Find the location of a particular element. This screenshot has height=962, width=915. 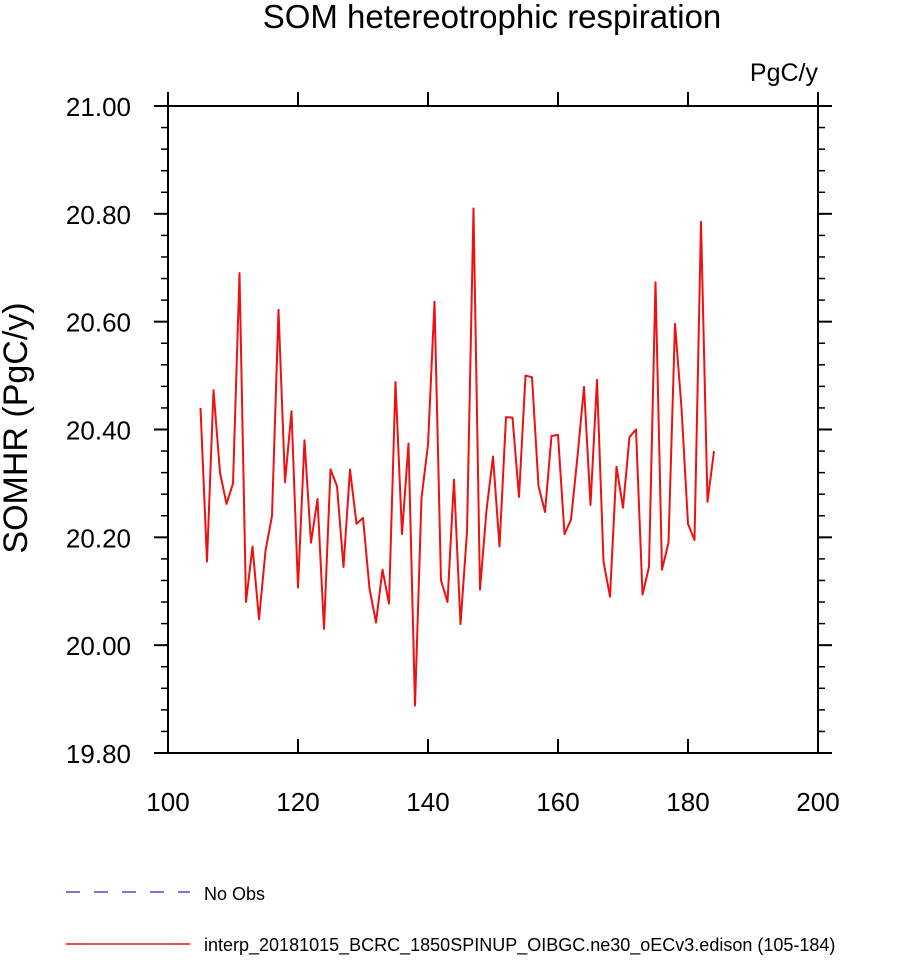

y-tick-label: 21.00 is located at coordinates (98, 107).